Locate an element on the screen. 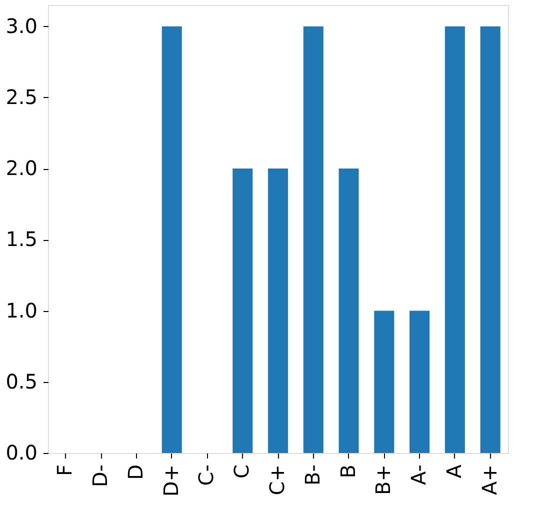 This screenshot has height=528, width=548. y-tick-label: 2.0 is located at coordinates (22, 168).